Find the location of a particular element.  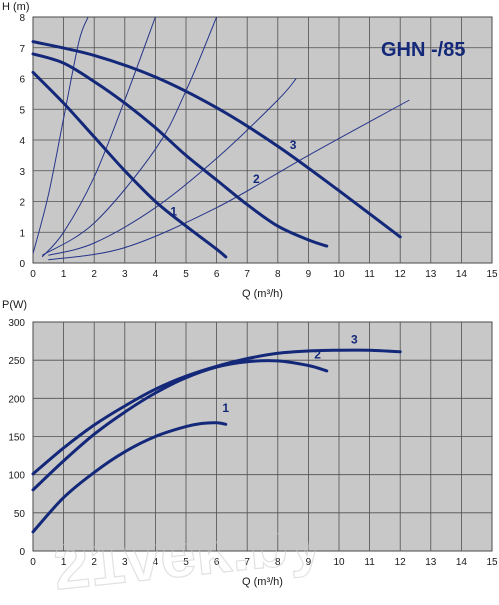

p-x-tick-label: 12 is located at coordinates (401, 562).